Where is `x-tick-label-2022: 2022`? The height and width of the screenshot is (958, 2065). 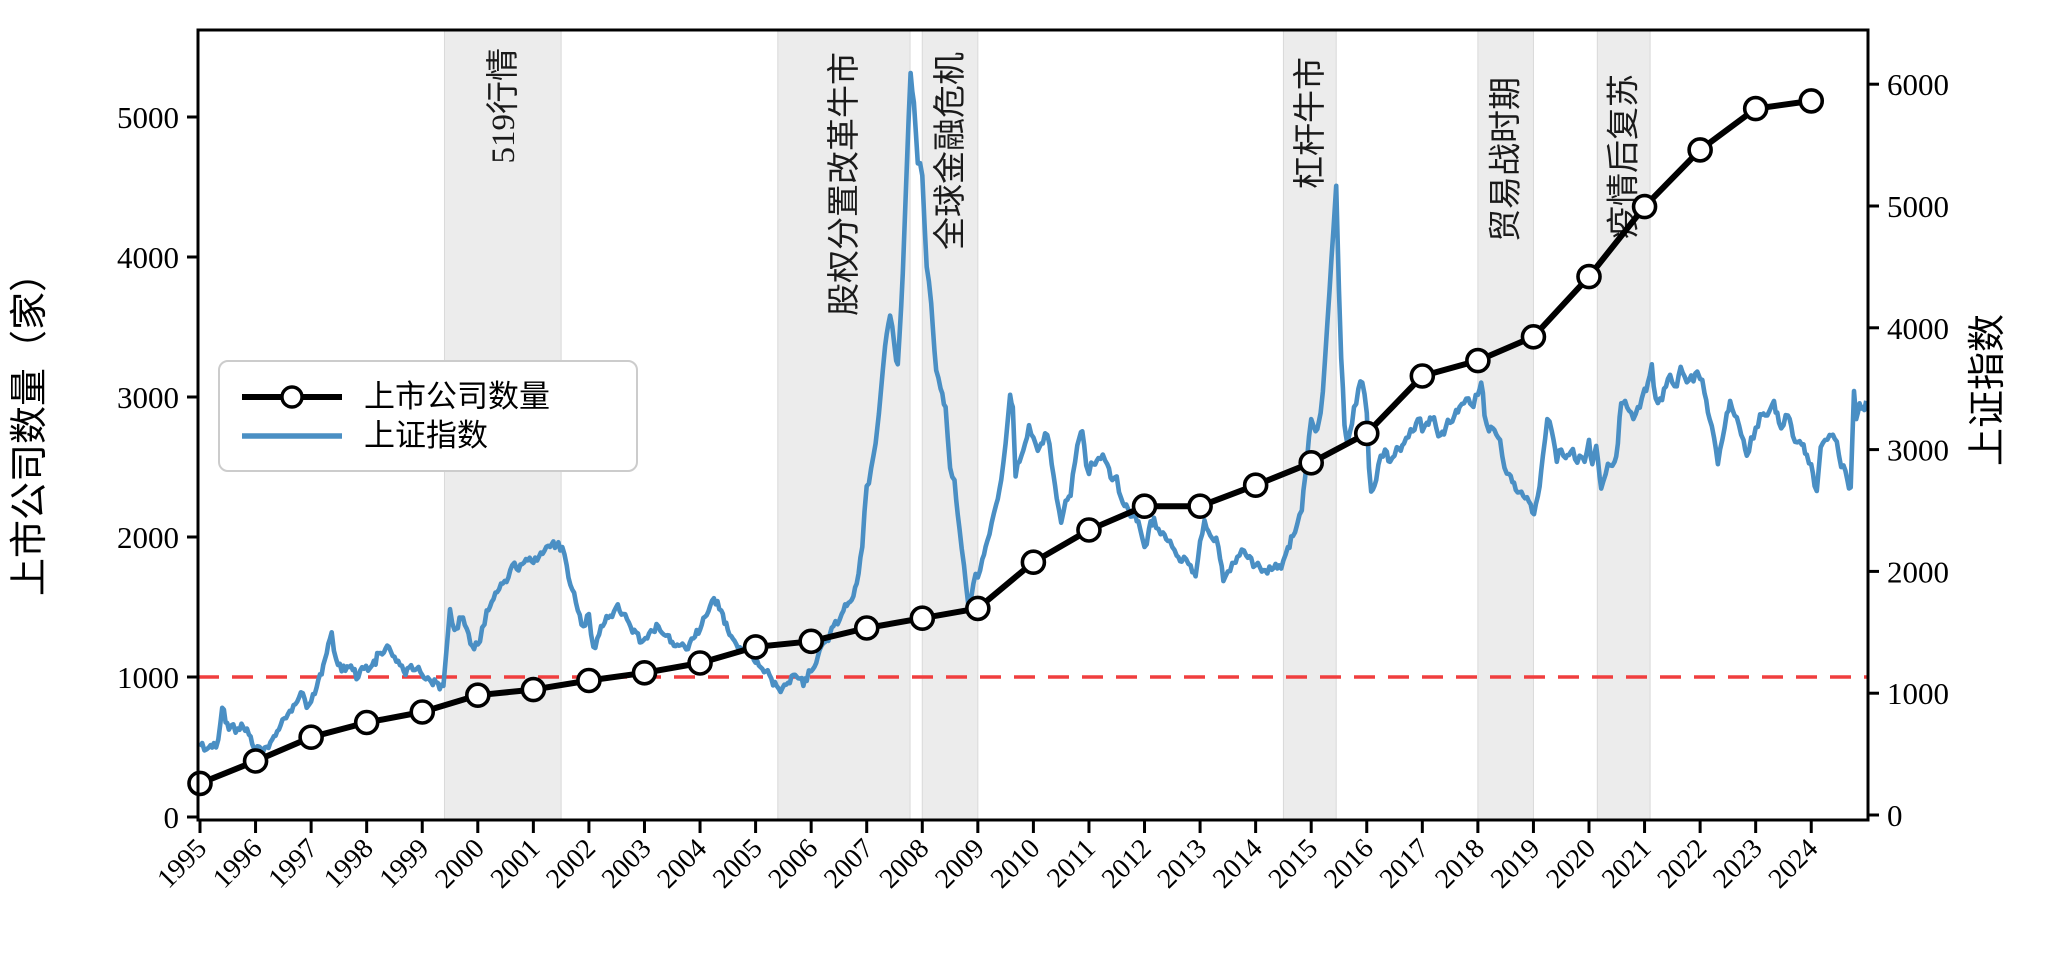 x-tick-label-2022: 2022 is located at coordinates (1683, 864).